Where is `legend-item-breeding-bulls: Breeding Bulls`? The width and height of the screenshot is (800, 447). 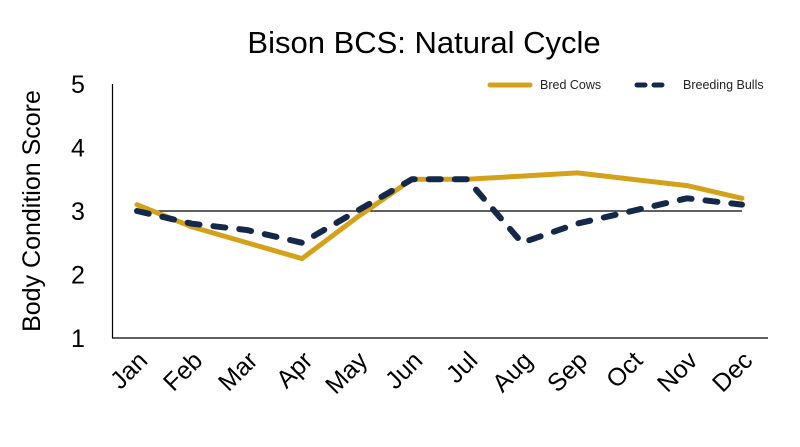
legend-item-breeding-bulls: Breeding Bulls is located at coordinates (699, 85).